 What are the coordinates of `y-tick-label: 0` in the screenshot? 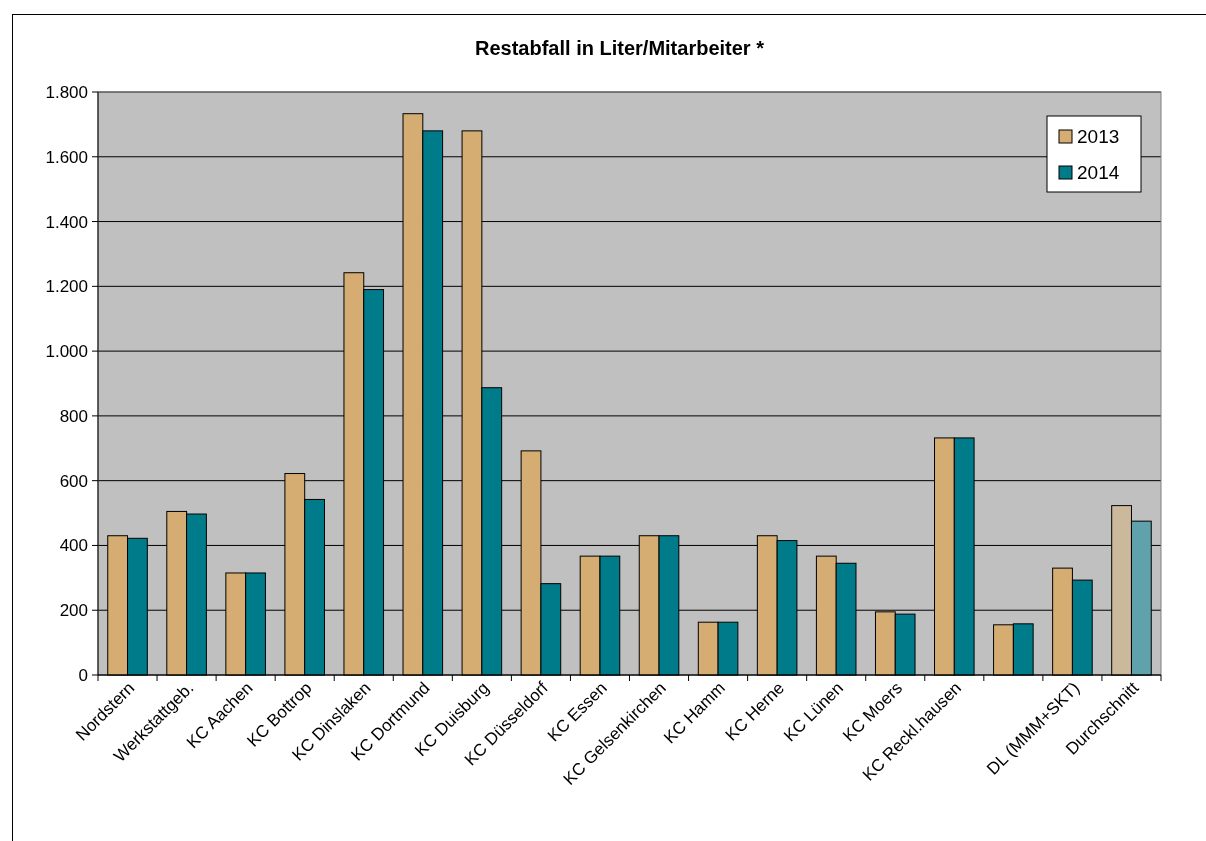 It's located at (83, 675).